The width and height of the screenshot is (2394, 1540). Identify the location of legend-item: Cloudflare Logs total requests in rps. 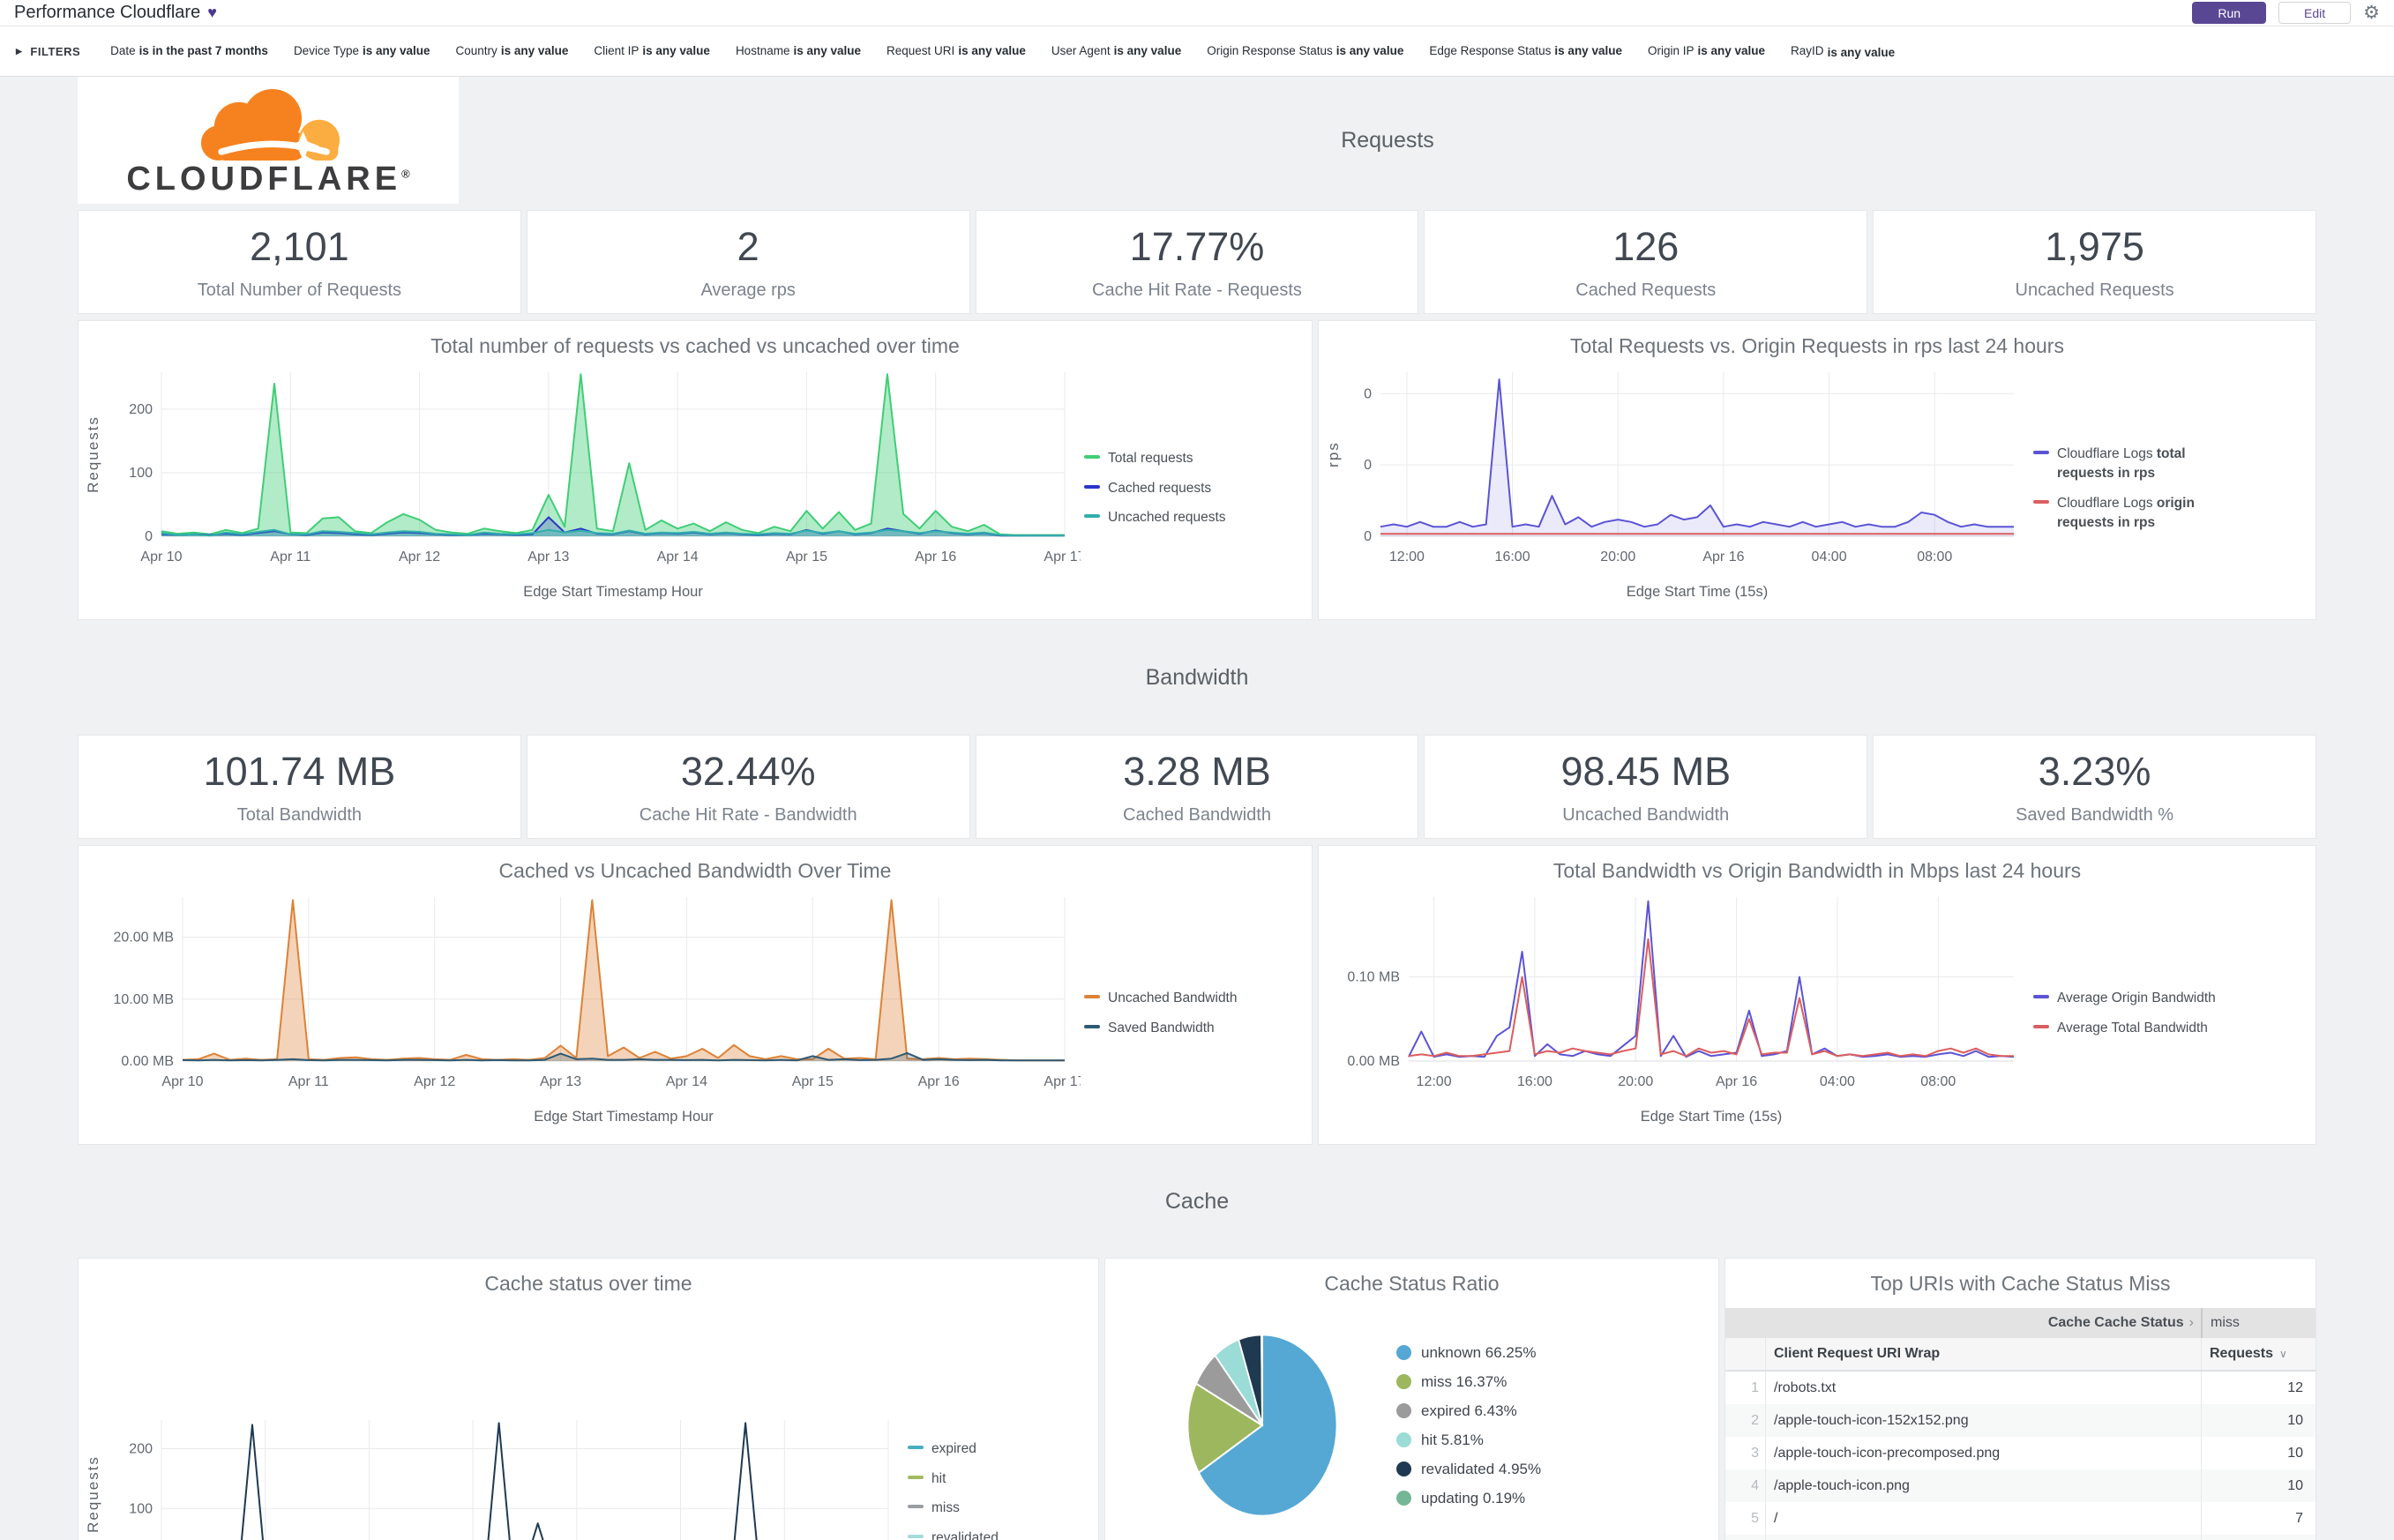
(2131, 464).